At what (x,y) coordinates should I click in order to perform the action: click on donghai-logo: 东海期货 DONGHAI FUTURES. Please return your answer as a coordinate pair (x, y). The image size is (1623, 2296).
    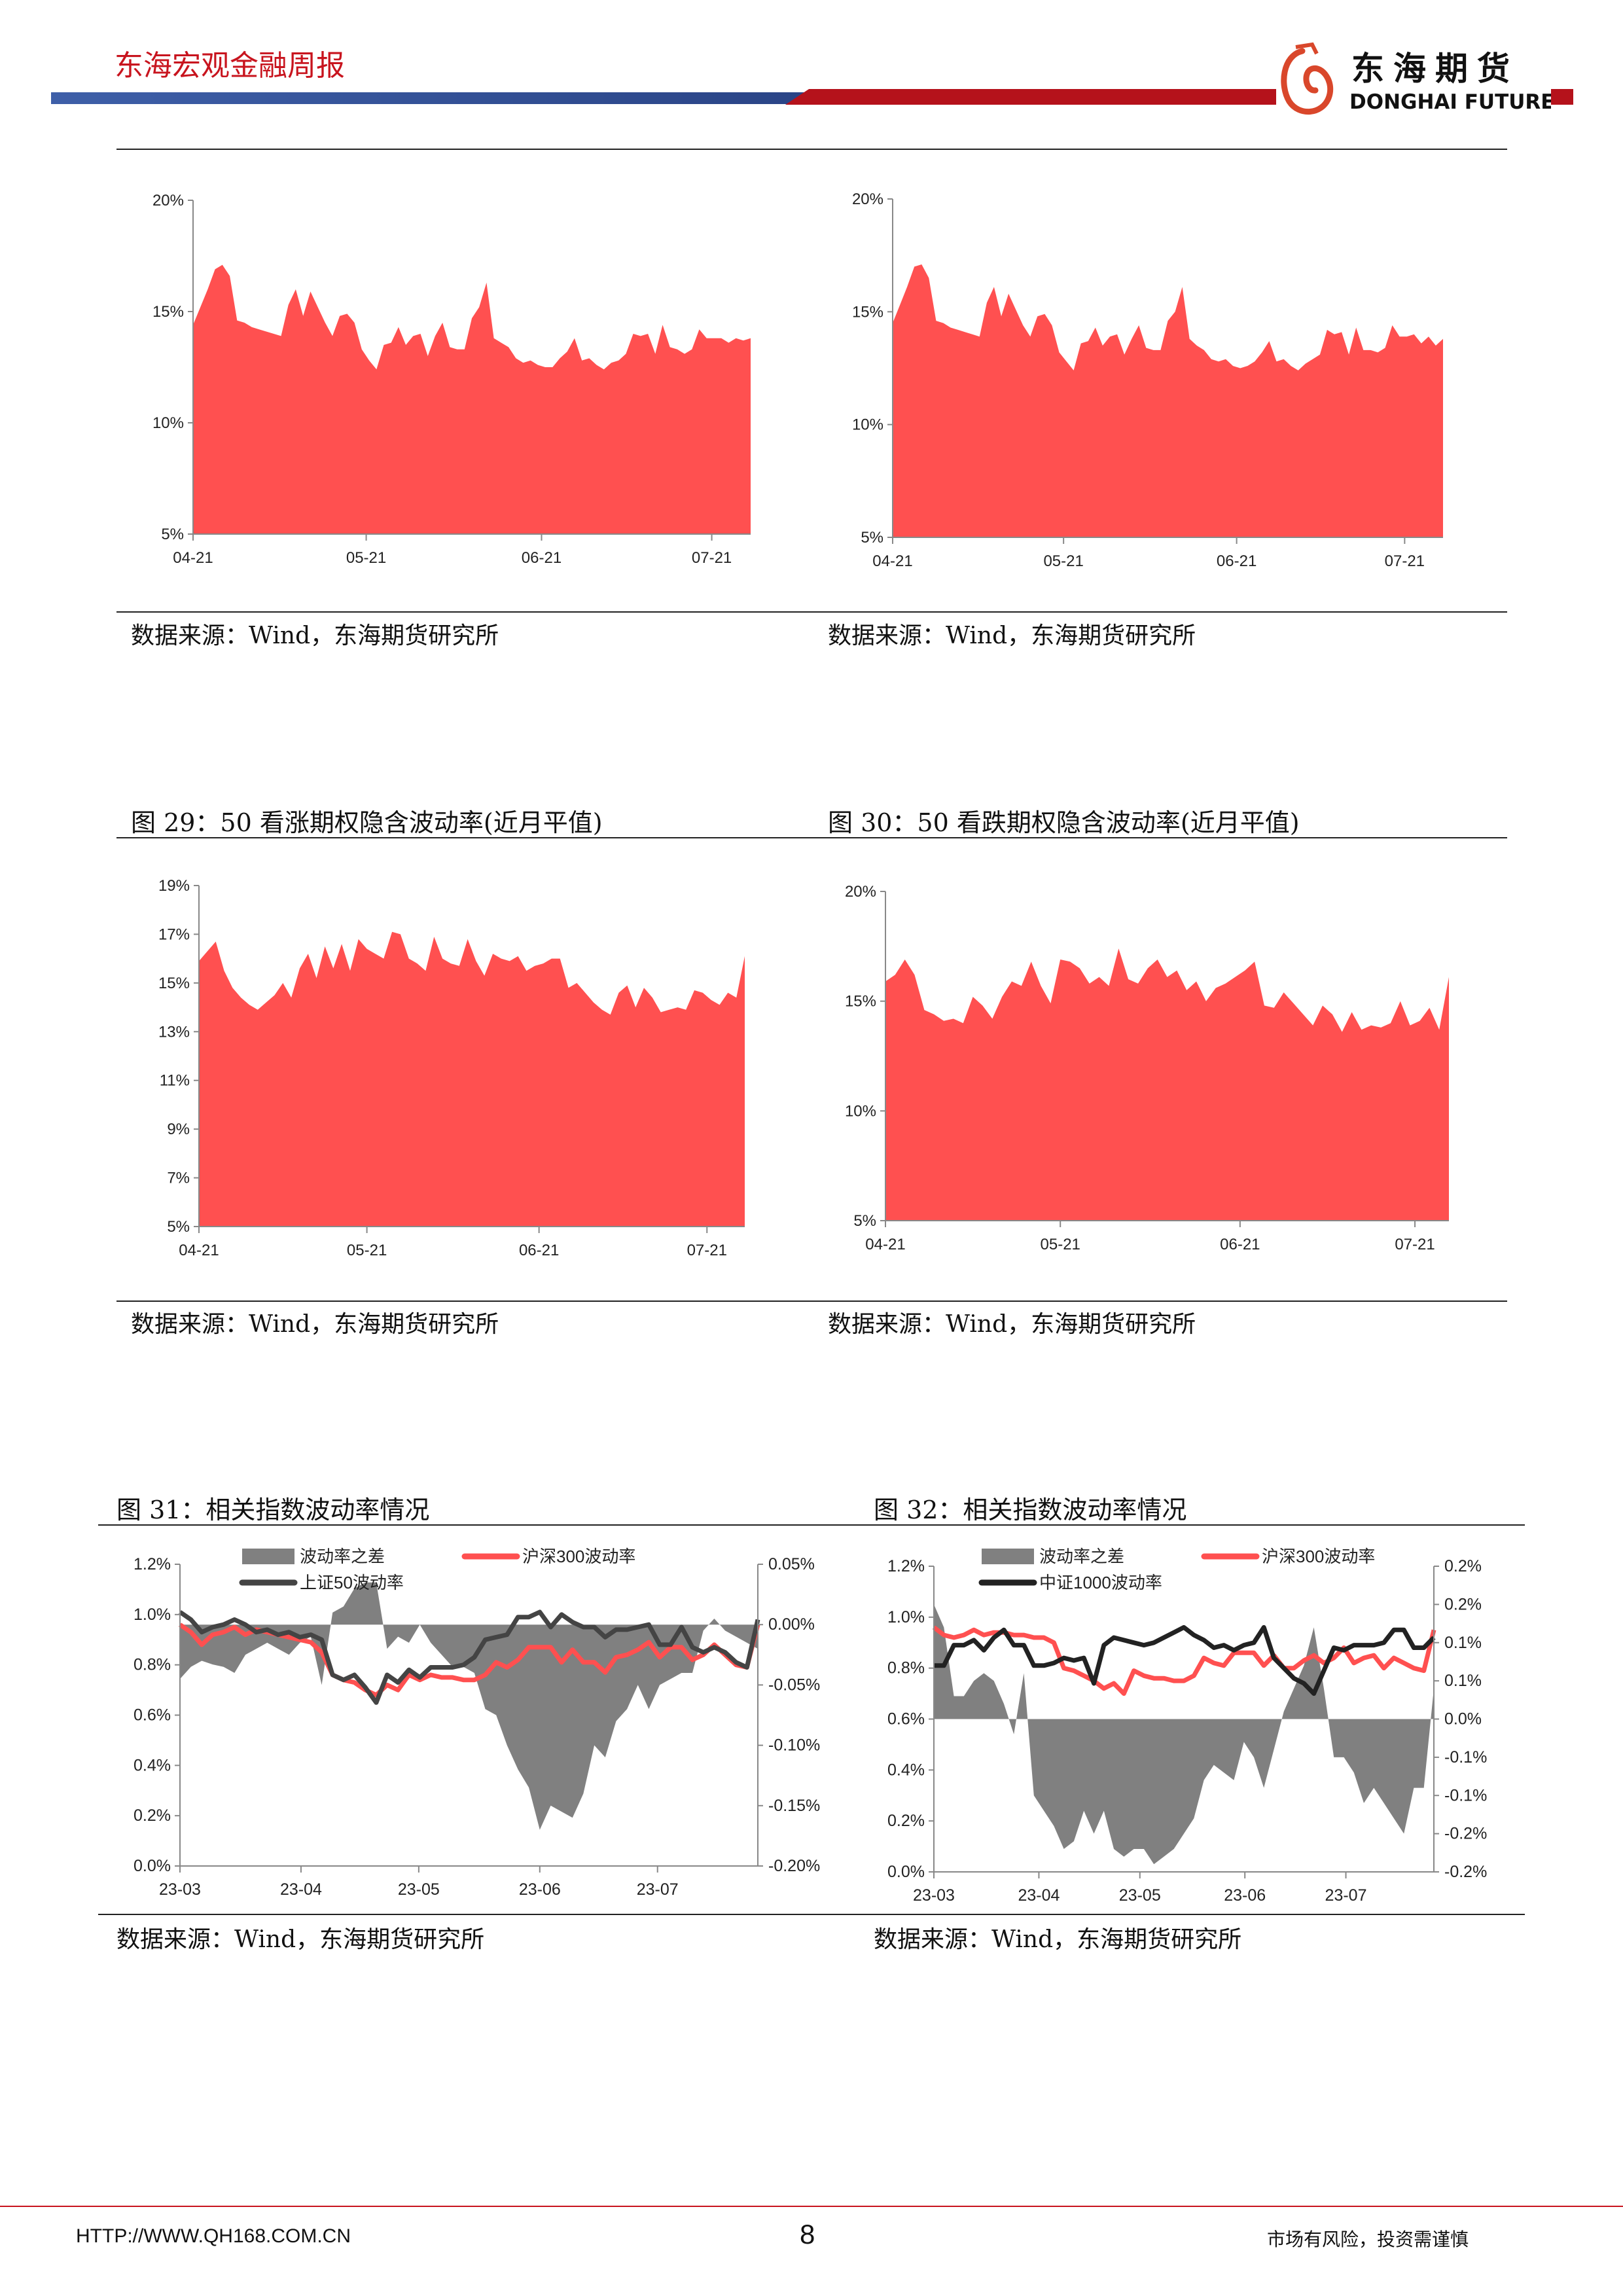
    Looking at the image, I should click on (1422, 80).